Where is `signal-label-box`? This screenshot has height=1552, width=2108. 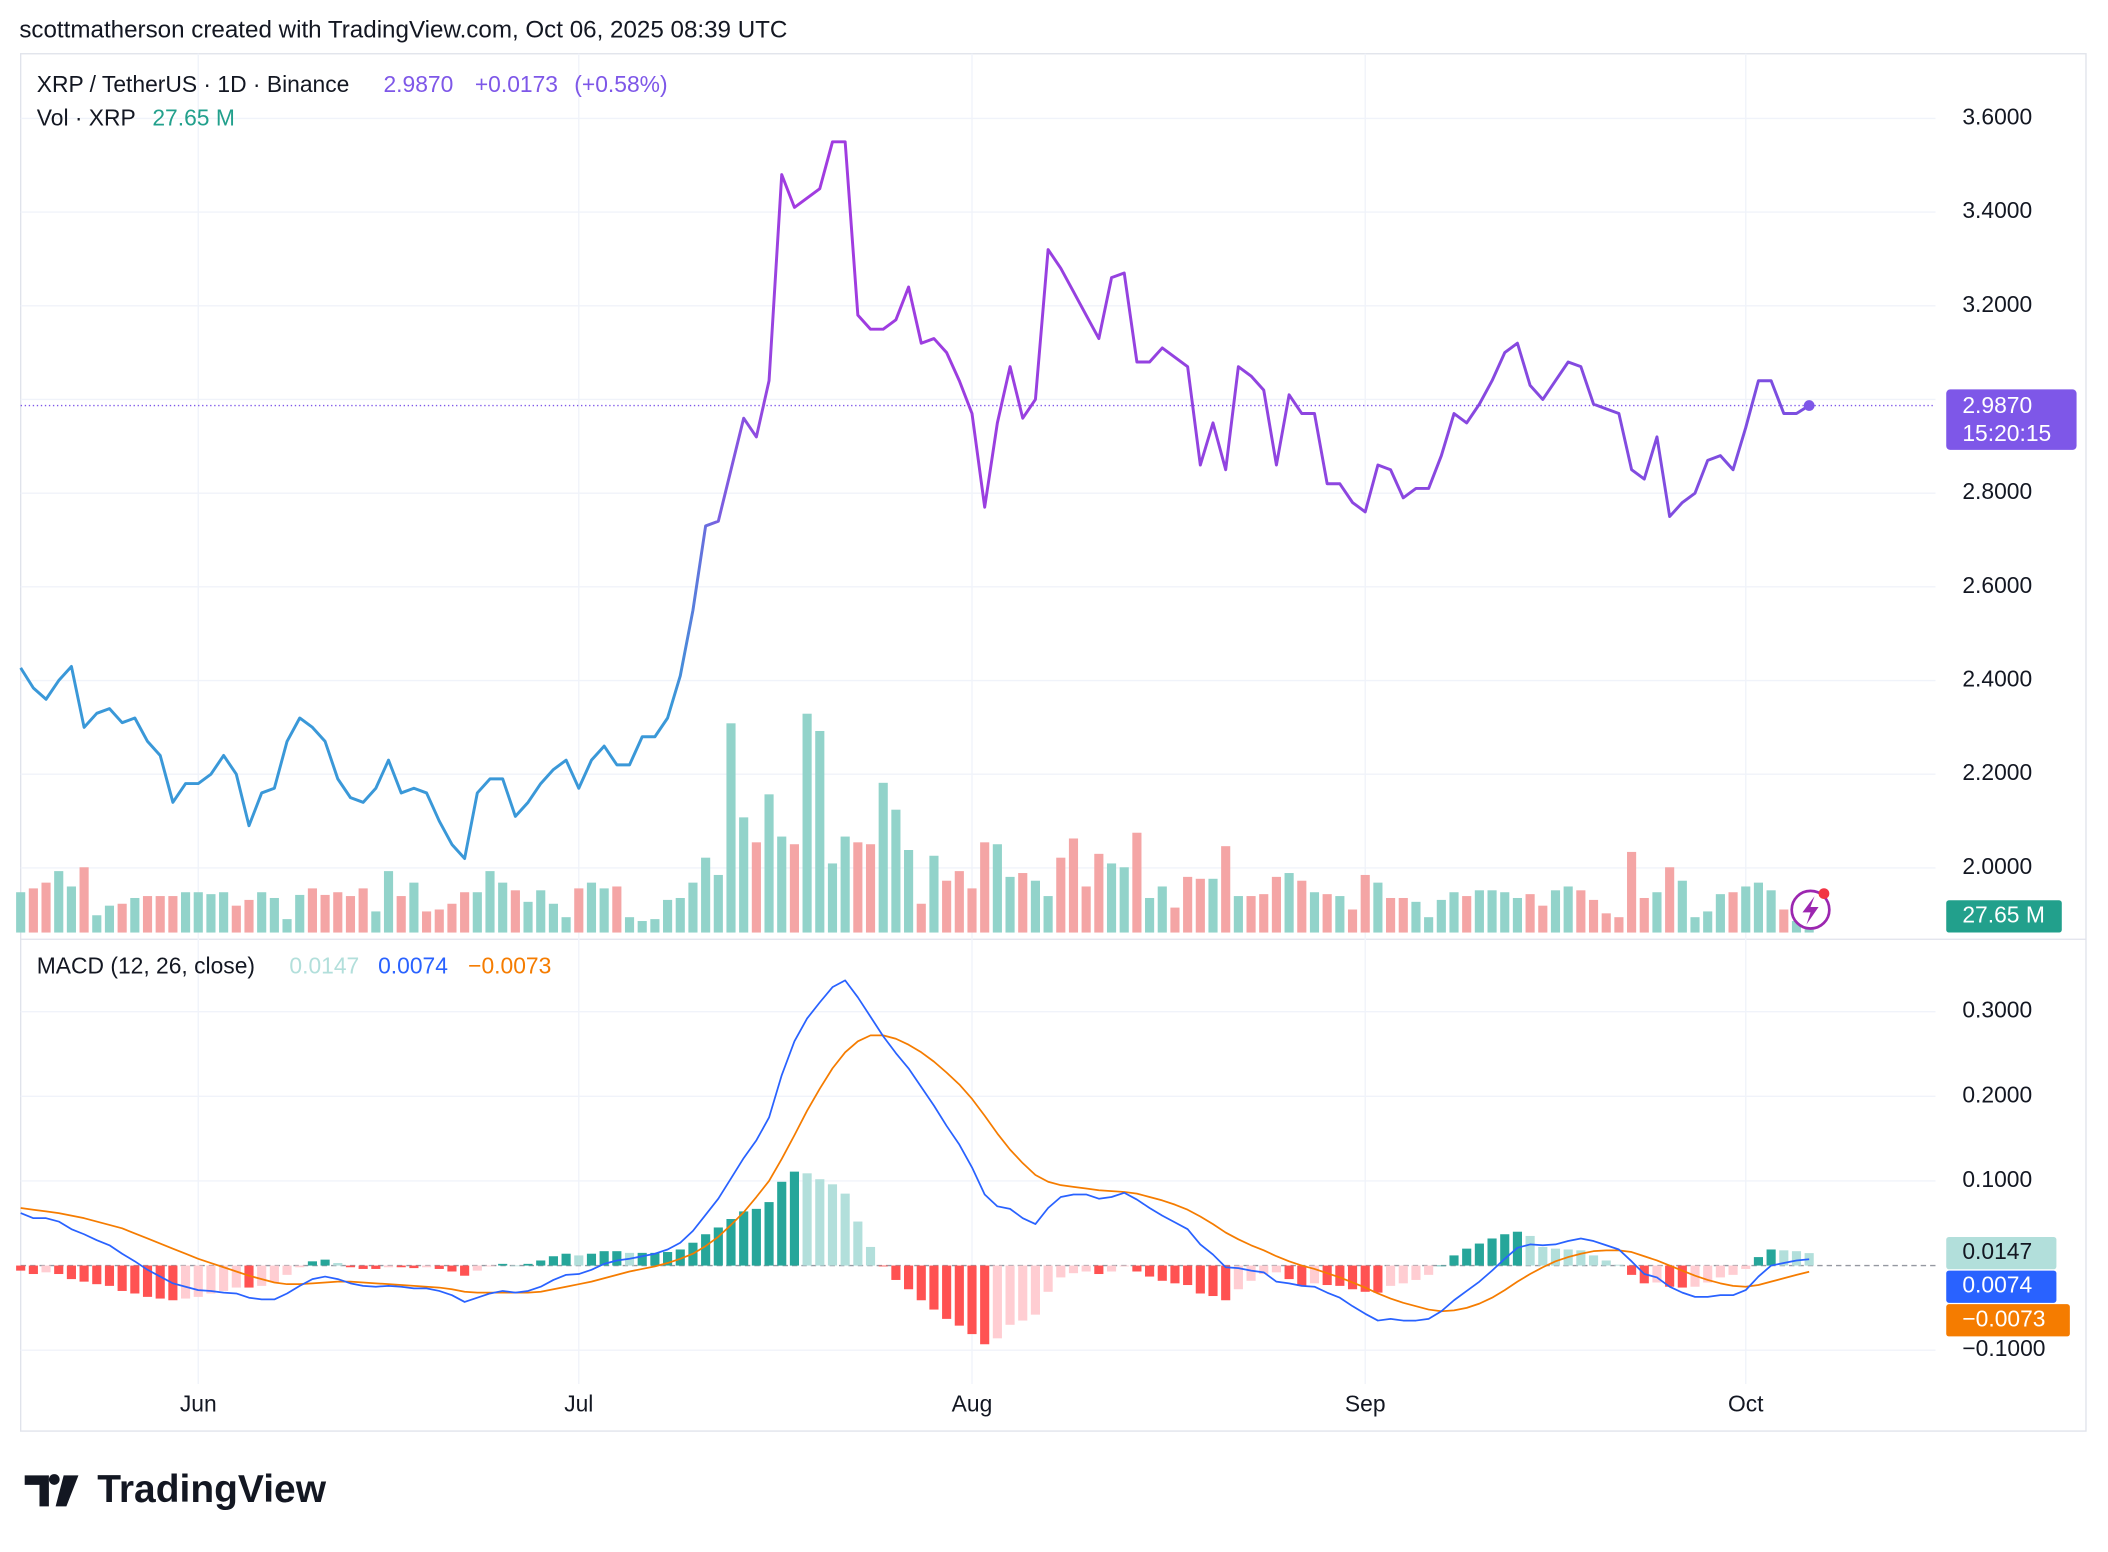 signal-label-box is located at coordinates (2008, 1320).